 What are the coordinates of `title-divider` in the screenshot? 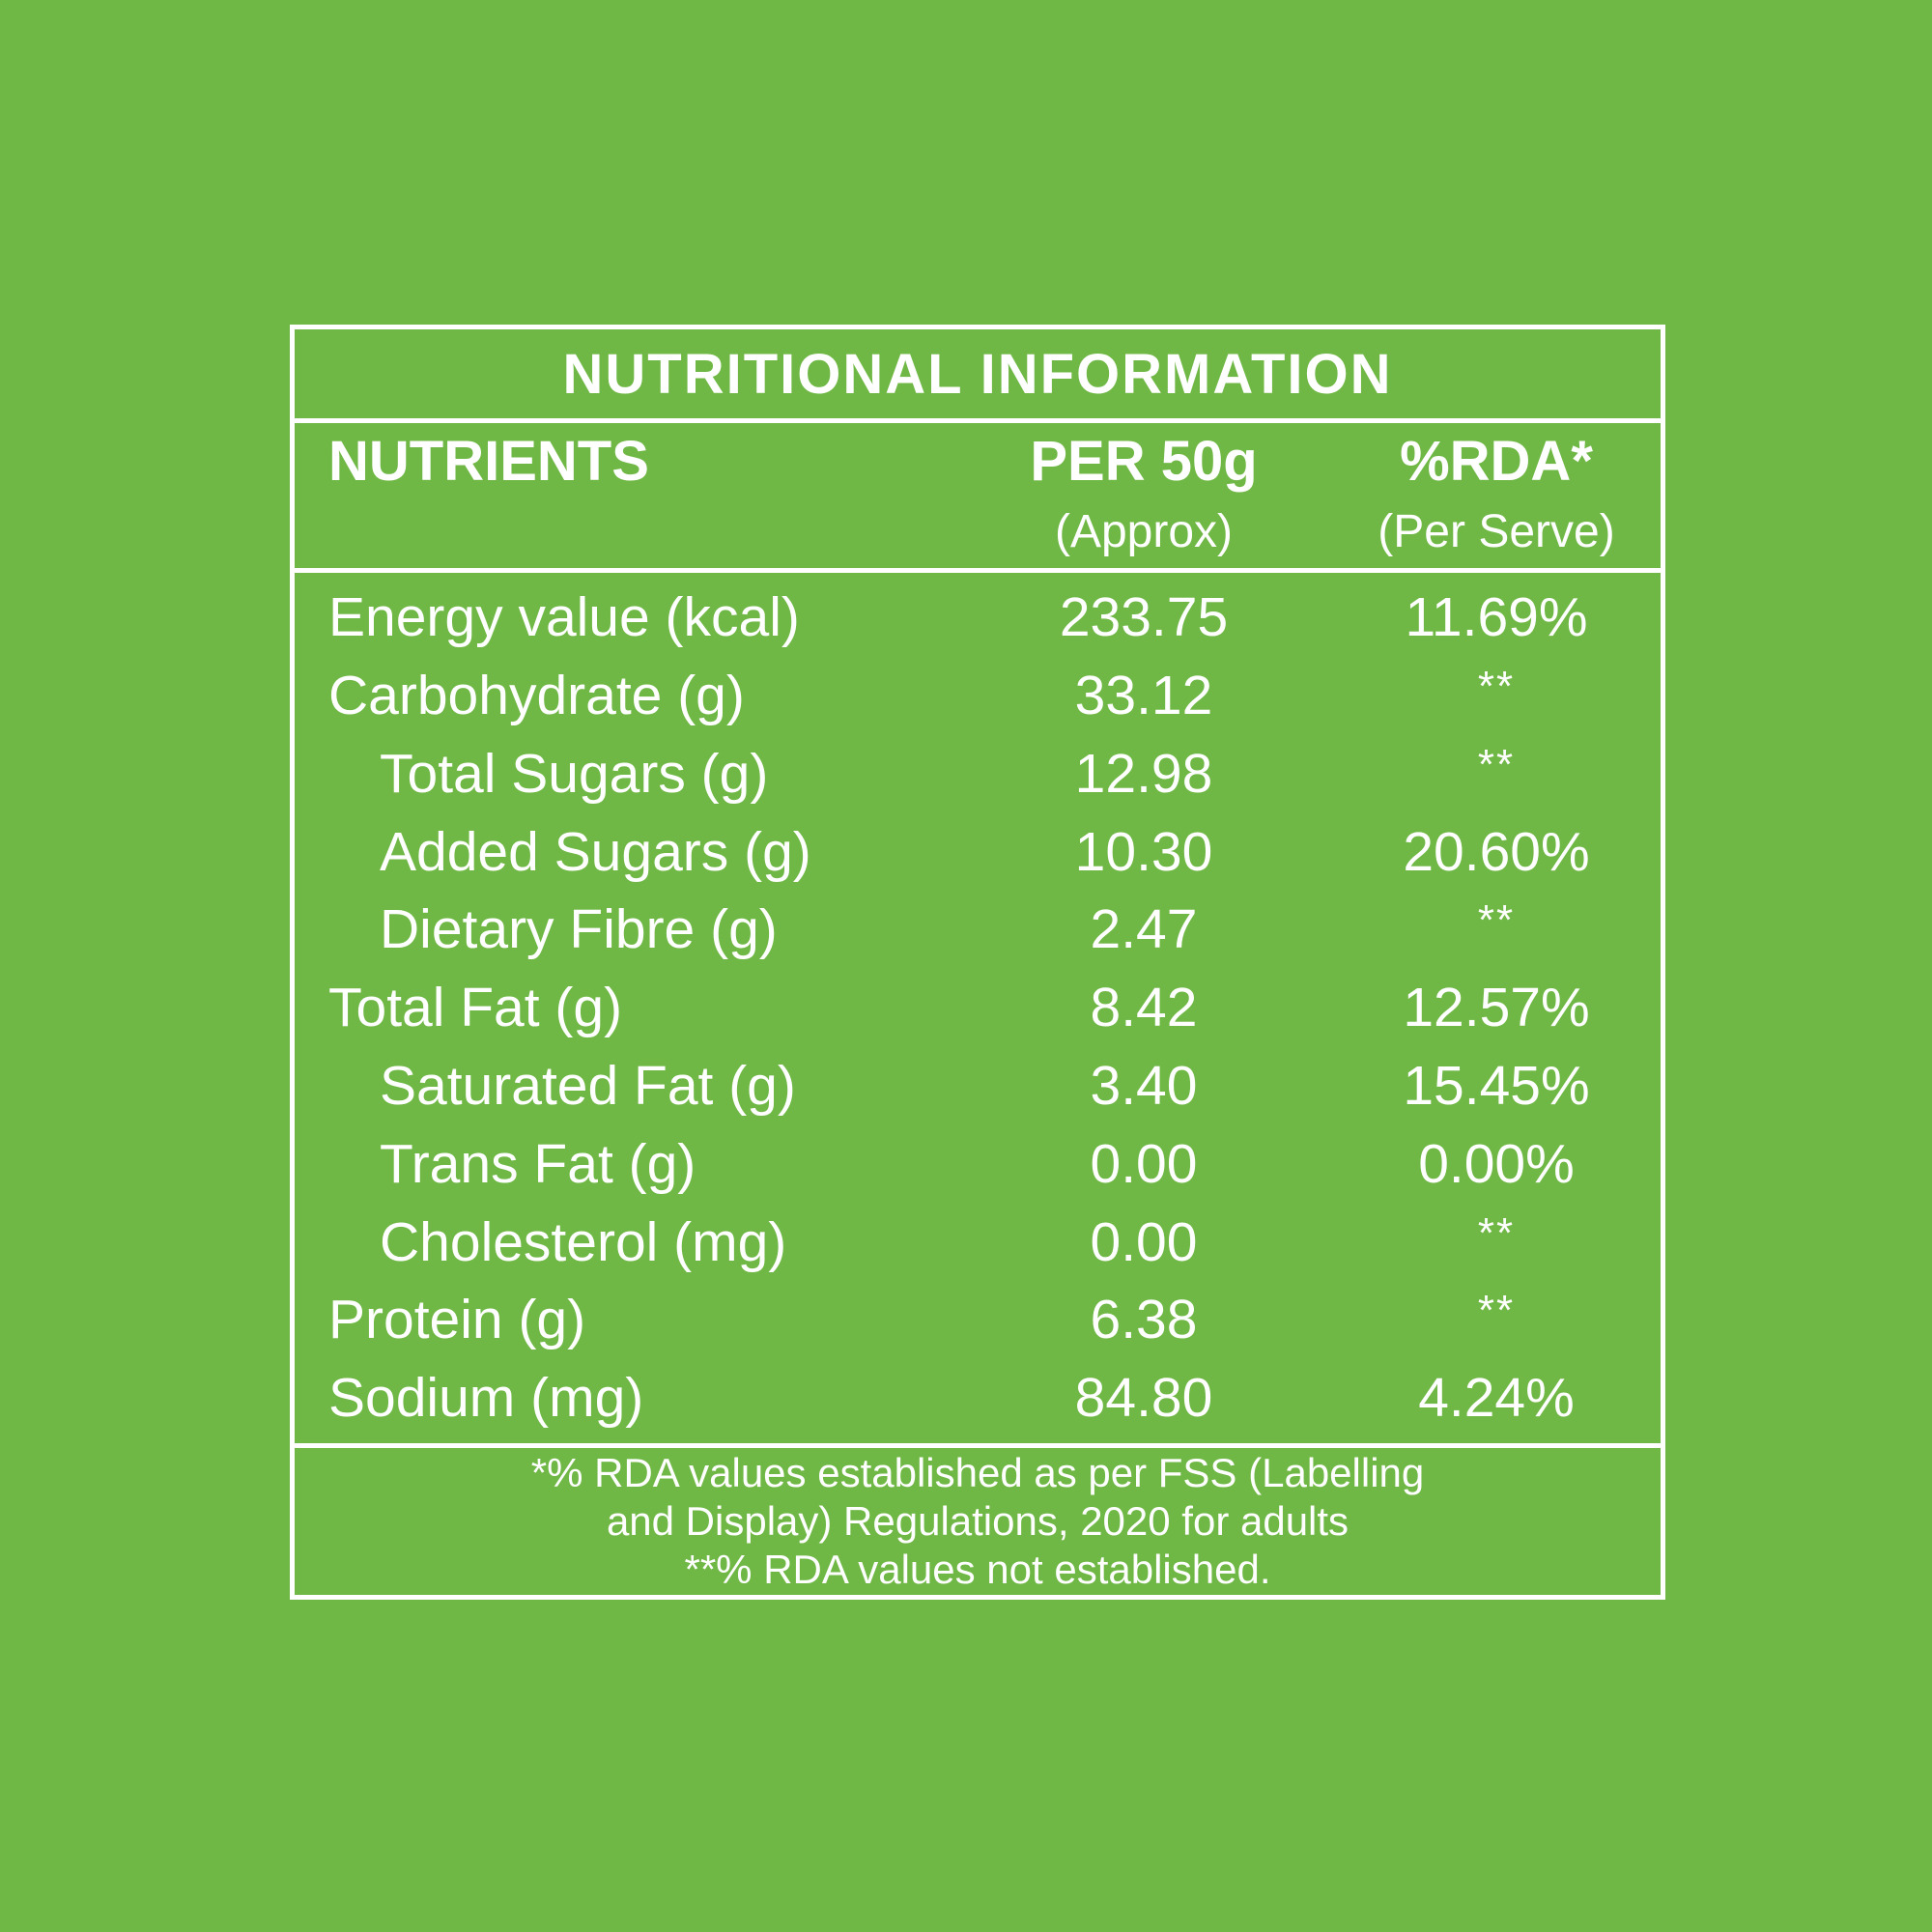 It's located at (978, 420).